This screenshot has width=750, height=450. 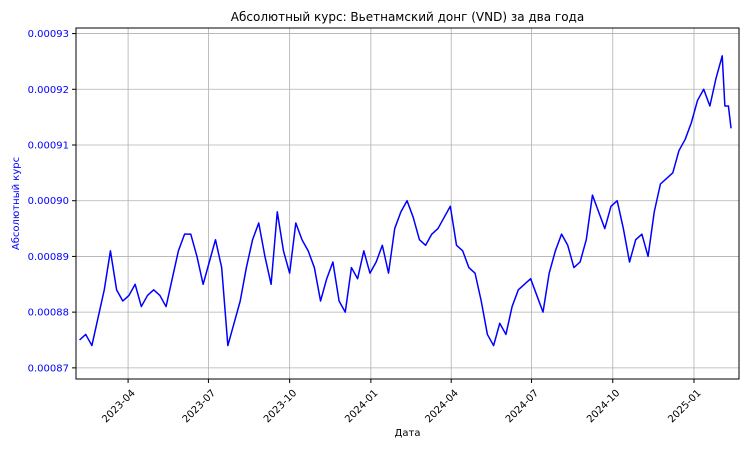 What do you see at coordinates (48, 313) in the screenshot?
I see `y-tick-label: 0.00088` at bounding box center [48, 313].